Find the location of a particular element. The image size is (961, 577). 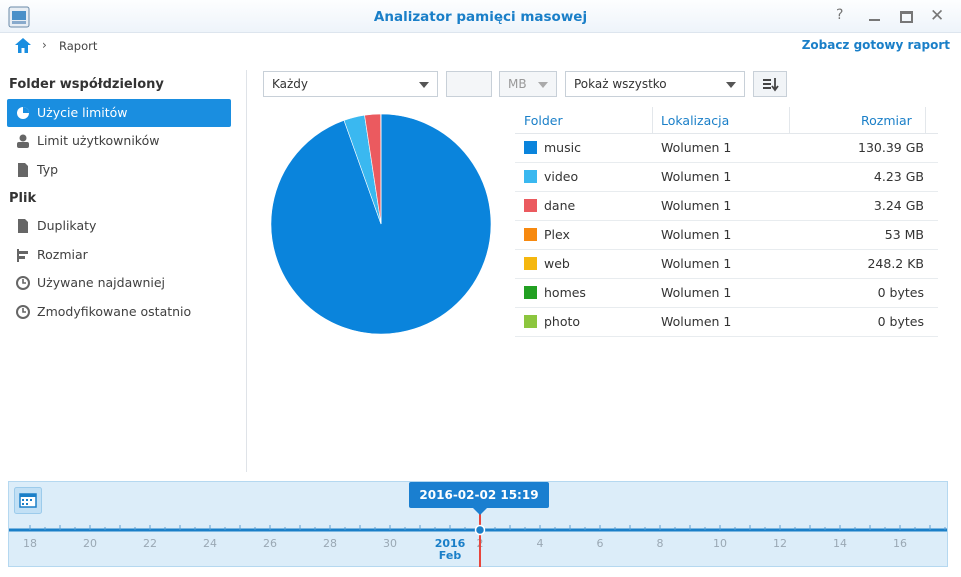

folder-size: 130.39 GB is located at coordinates (891, 147).